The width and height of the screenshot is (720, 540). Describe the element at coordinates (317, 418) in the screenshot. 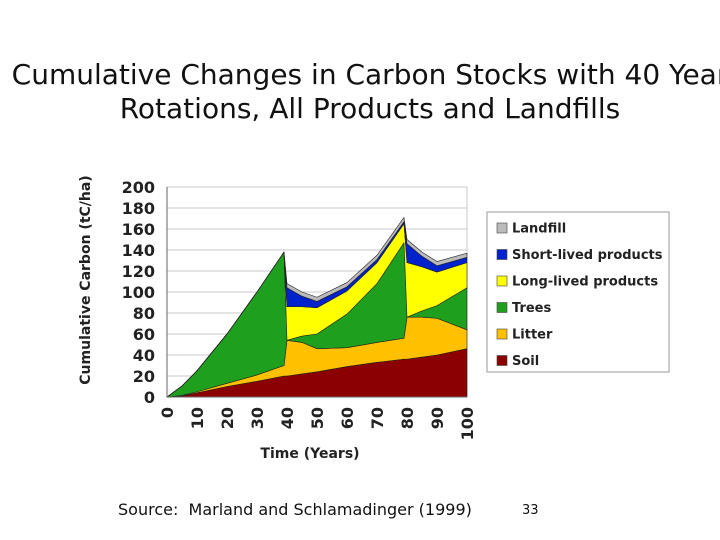

I see `x-tick-label-5: 50` at that location.